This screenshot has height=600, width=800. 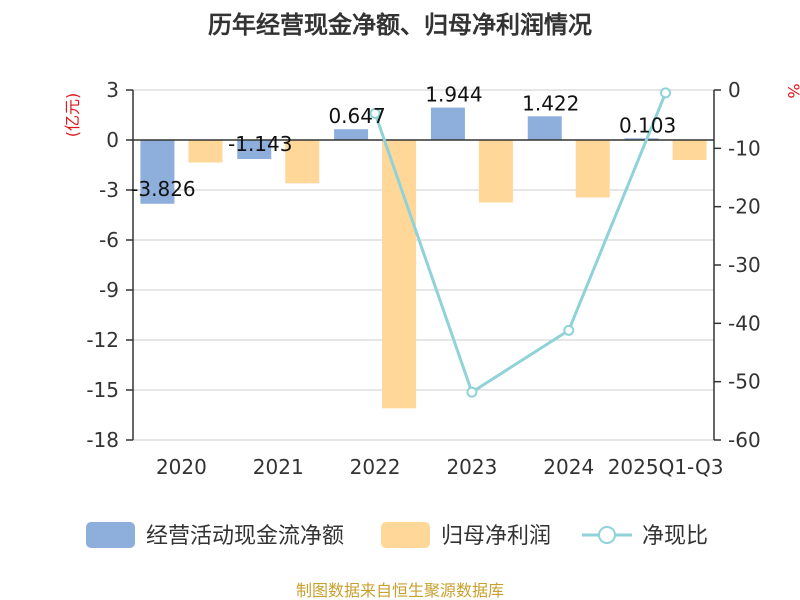 I want to click on left-tick-label: -9, so click(x=109, y=290).